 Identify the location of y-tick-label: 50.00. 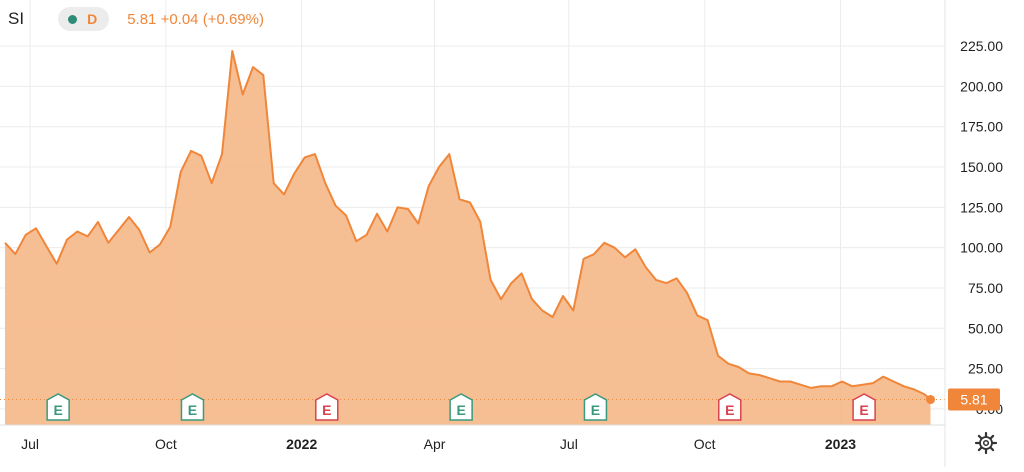
(985, 328).